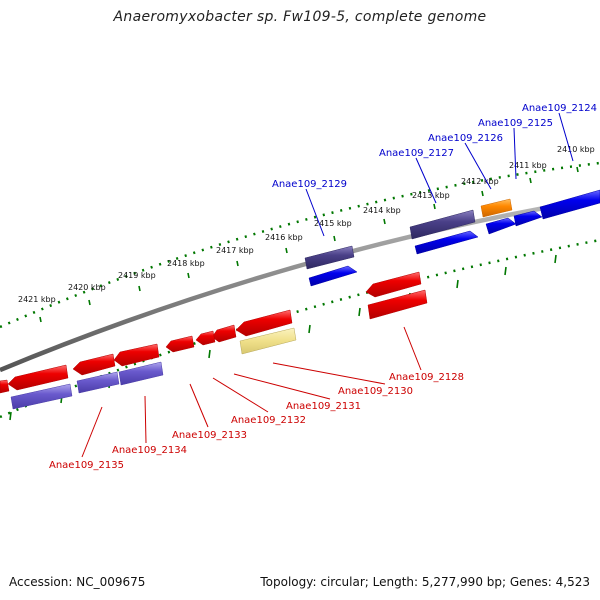 This screenshot has width=600, height=600. I want to click on label-anae109-2135: Anae109_2135, so click(86, 465).